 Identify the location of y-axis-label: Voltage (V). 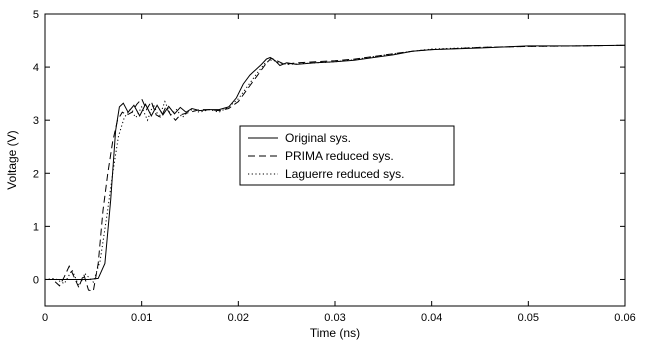
(12, 159).